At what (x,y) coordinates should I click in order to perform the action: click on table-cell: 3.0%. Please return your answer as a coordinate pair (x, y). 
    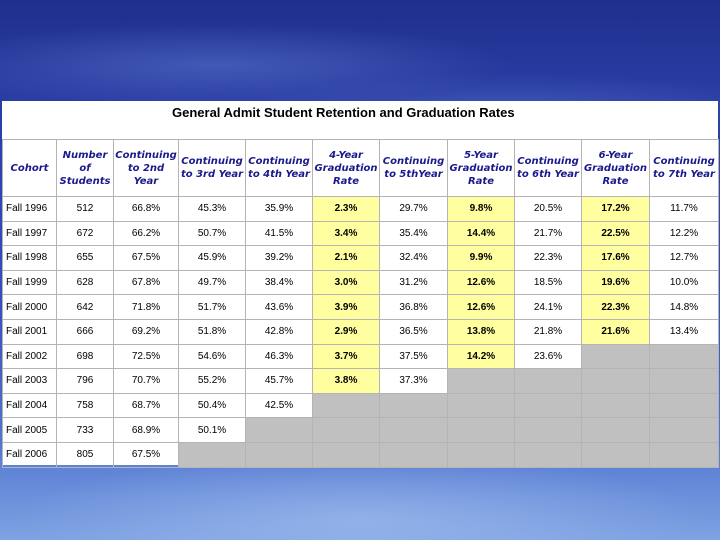
    Looking at the image, I should click on (346, 282).